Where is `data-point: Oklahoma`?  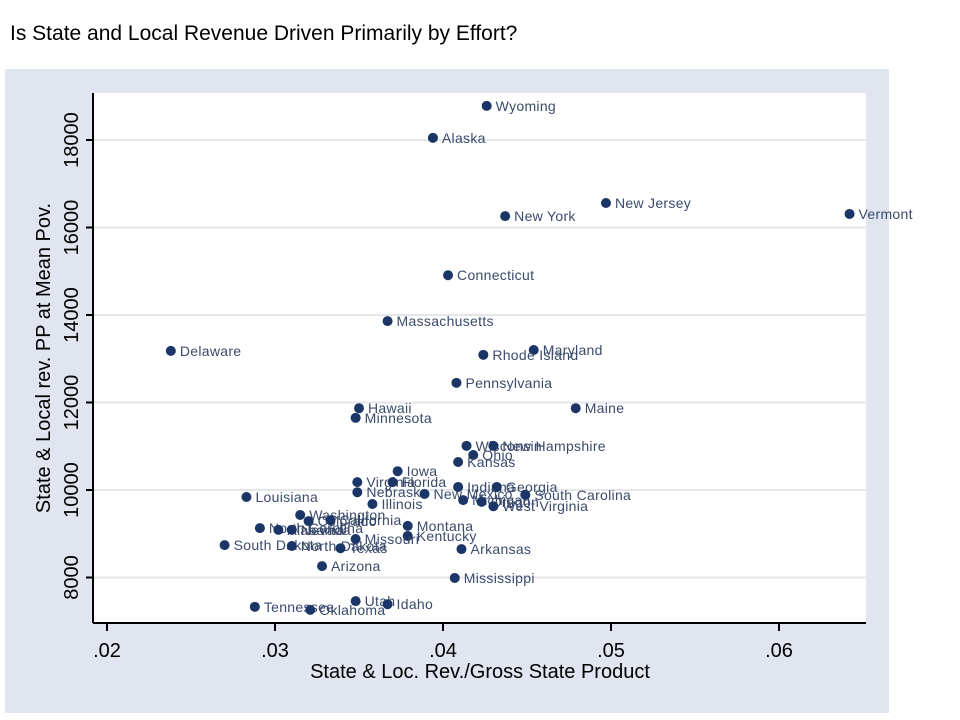
data-point: Oklahoma is located at coordinates (345, 610).